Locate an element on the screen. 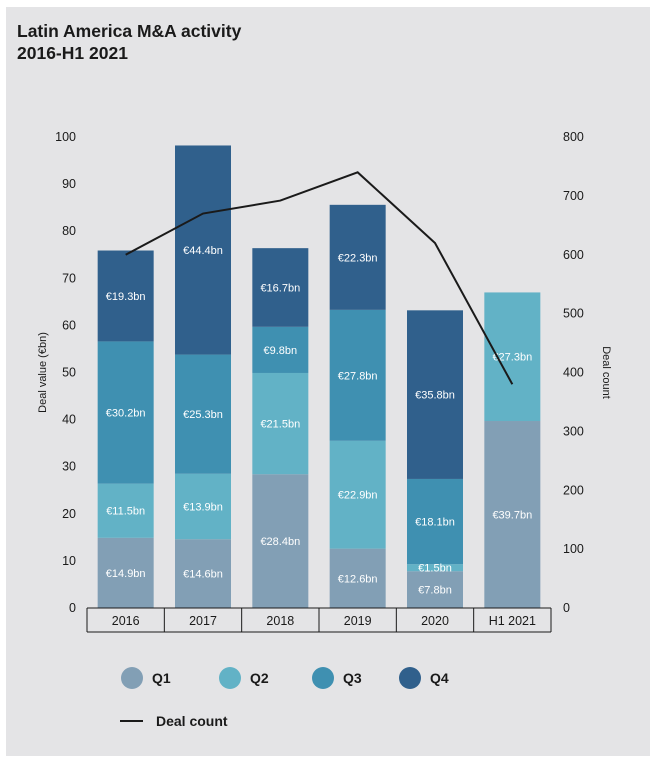  y-tick-label: 80 is located at coordinates (69, 231).